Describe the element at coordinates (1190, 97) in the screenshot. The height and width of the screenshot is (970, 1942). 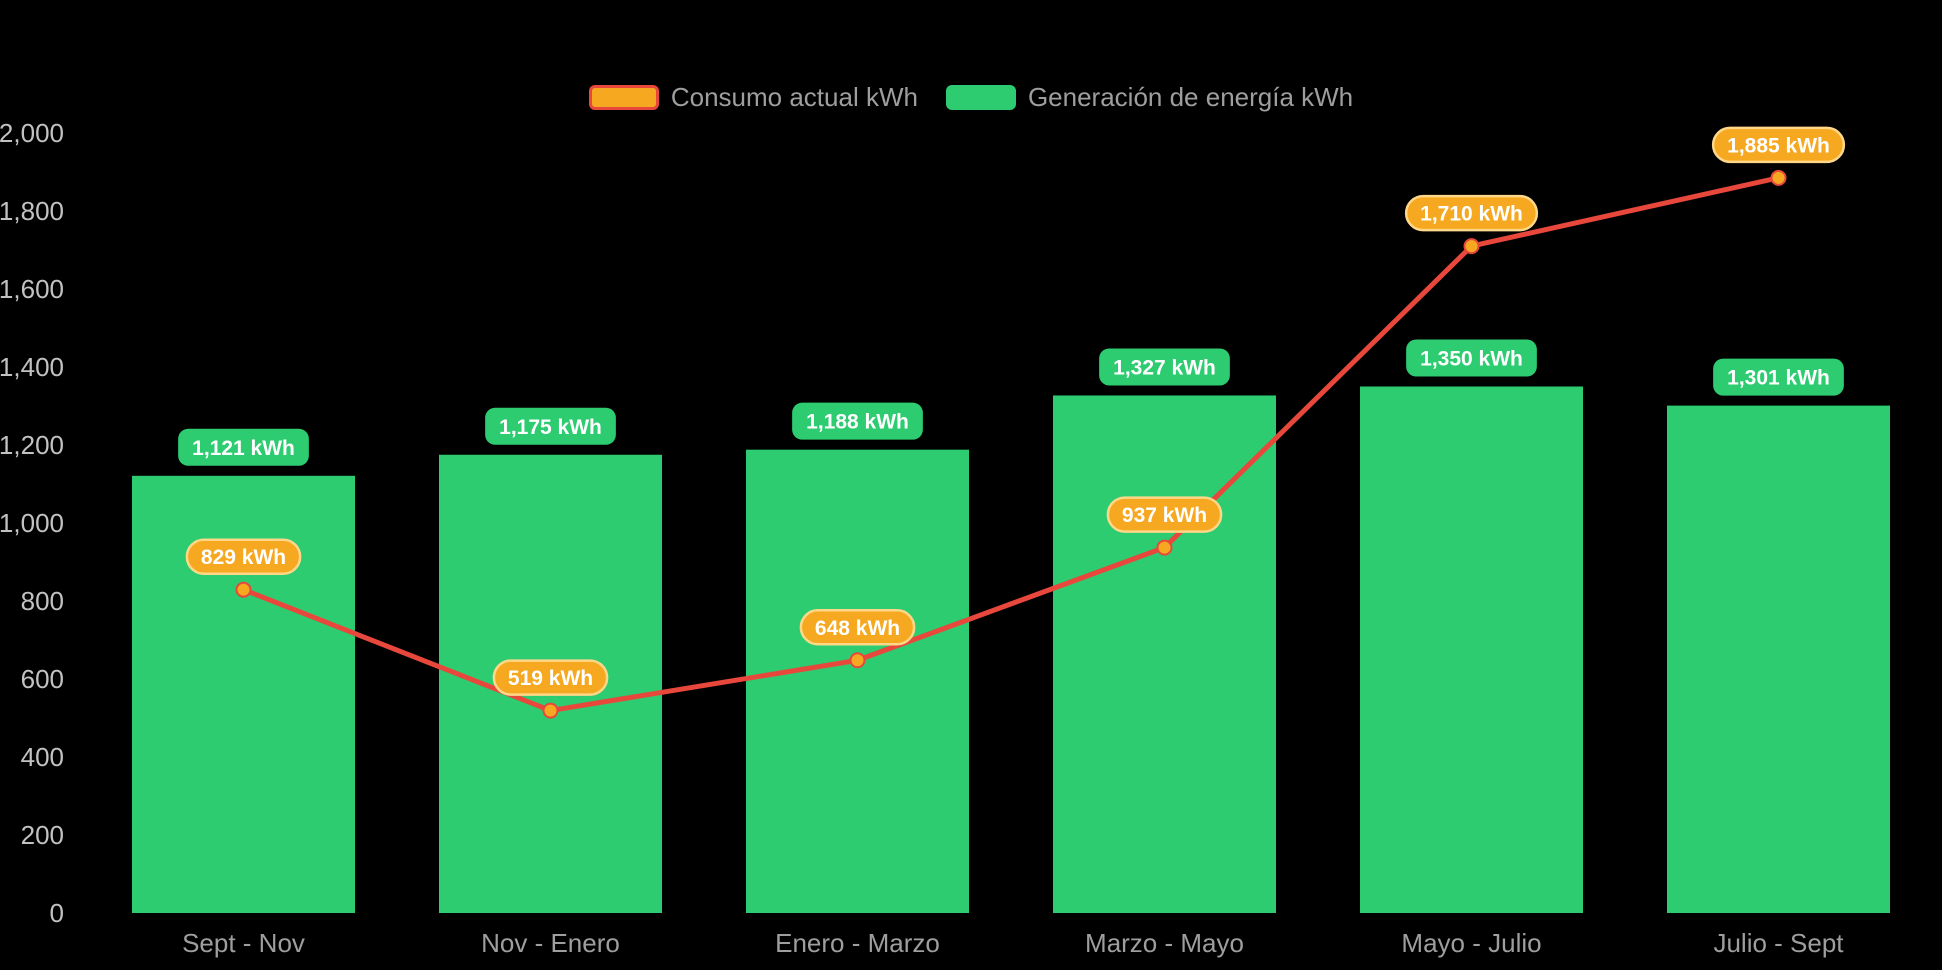
I see `legend-label-generacion: Generación de energía kWh` at that location.